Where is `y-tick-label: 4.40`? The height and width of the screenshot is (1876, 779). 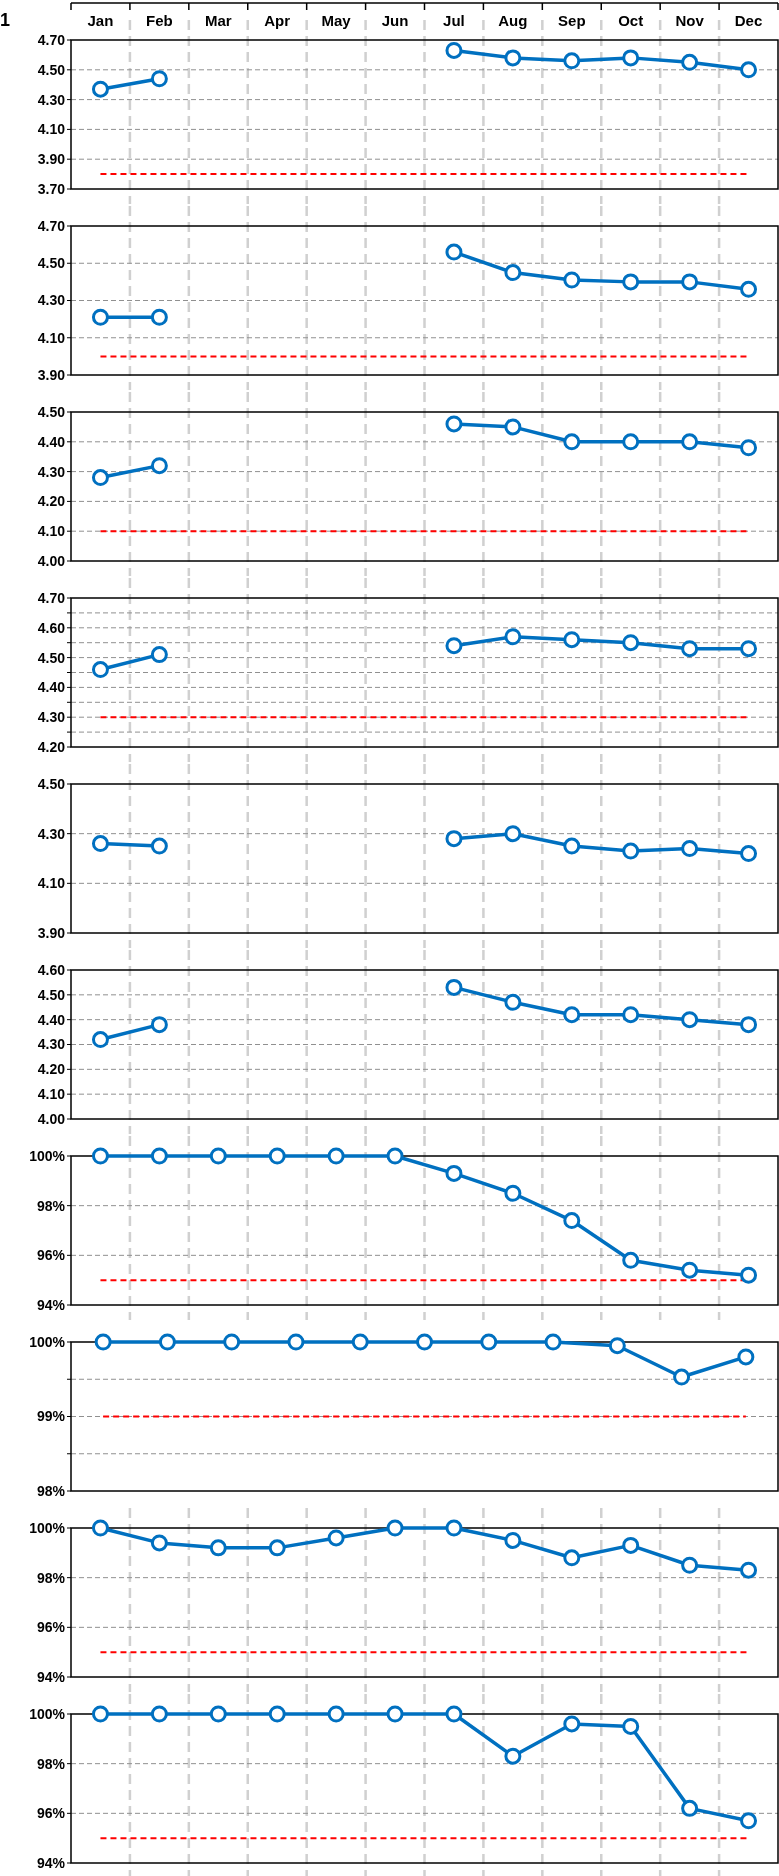
y-tick-label: 4.40 is located at coordinates (51, 441).